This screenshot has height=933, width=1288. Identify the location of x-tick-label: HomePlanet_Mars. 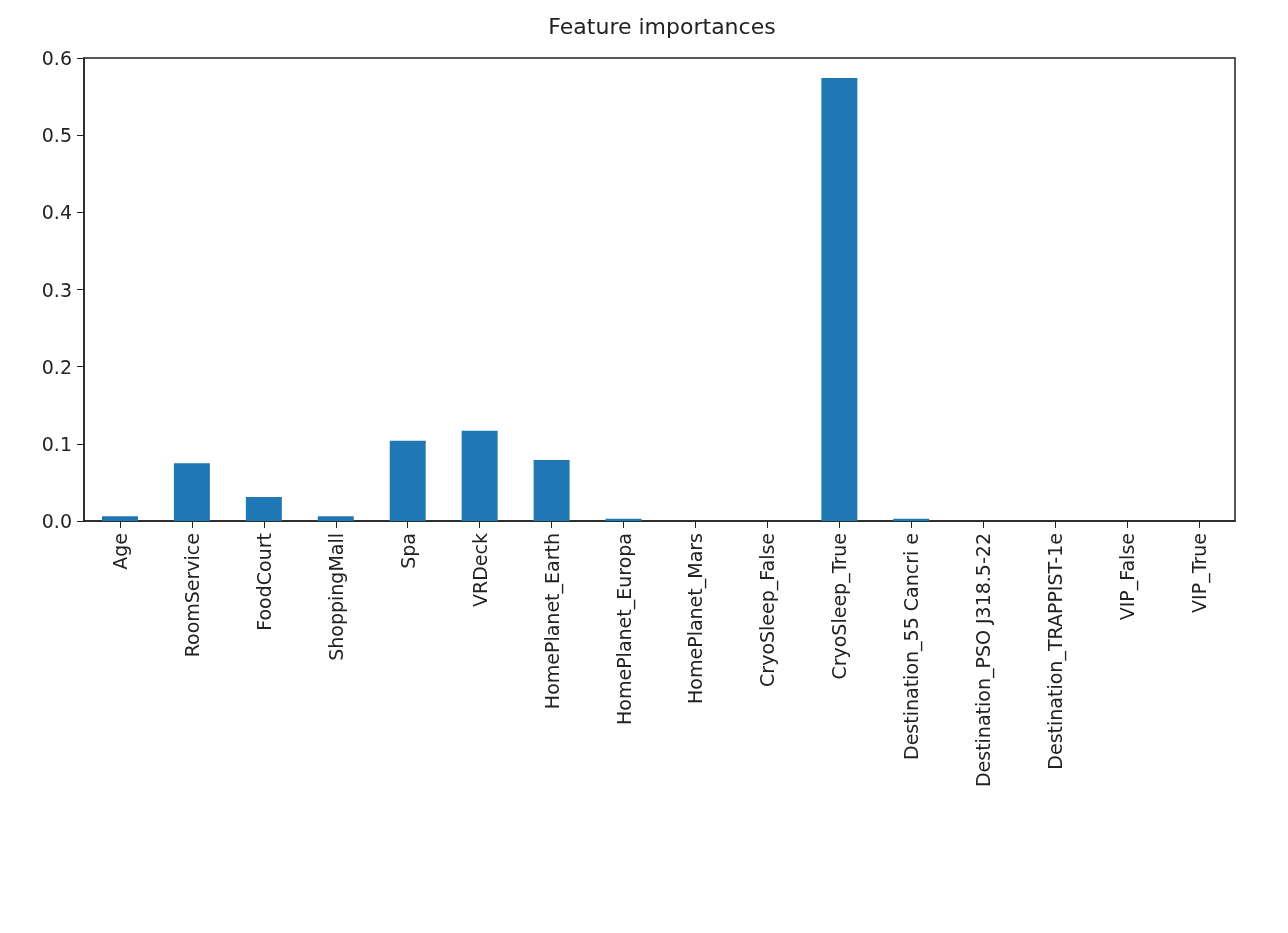
(696, 618).